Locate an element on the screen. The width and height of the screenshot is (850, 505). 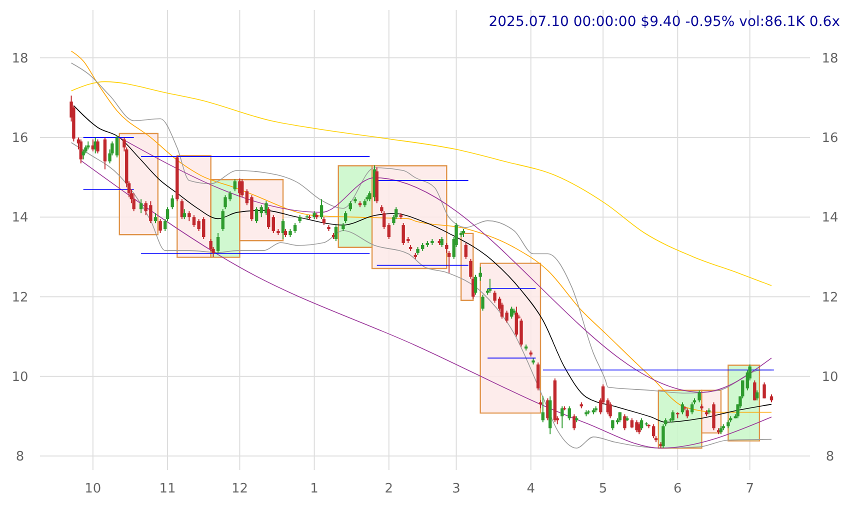
y2-tick-label: 10 is located at coordinates (830, 377).